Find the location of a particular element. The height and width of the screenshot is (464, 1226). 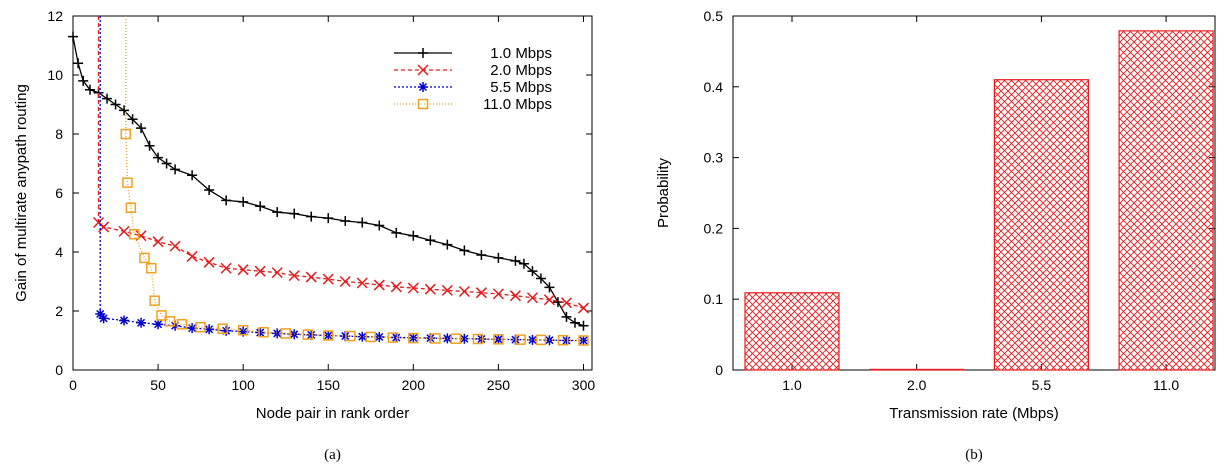

chart-a-caption: (a) is located at coordinates (332, 455).